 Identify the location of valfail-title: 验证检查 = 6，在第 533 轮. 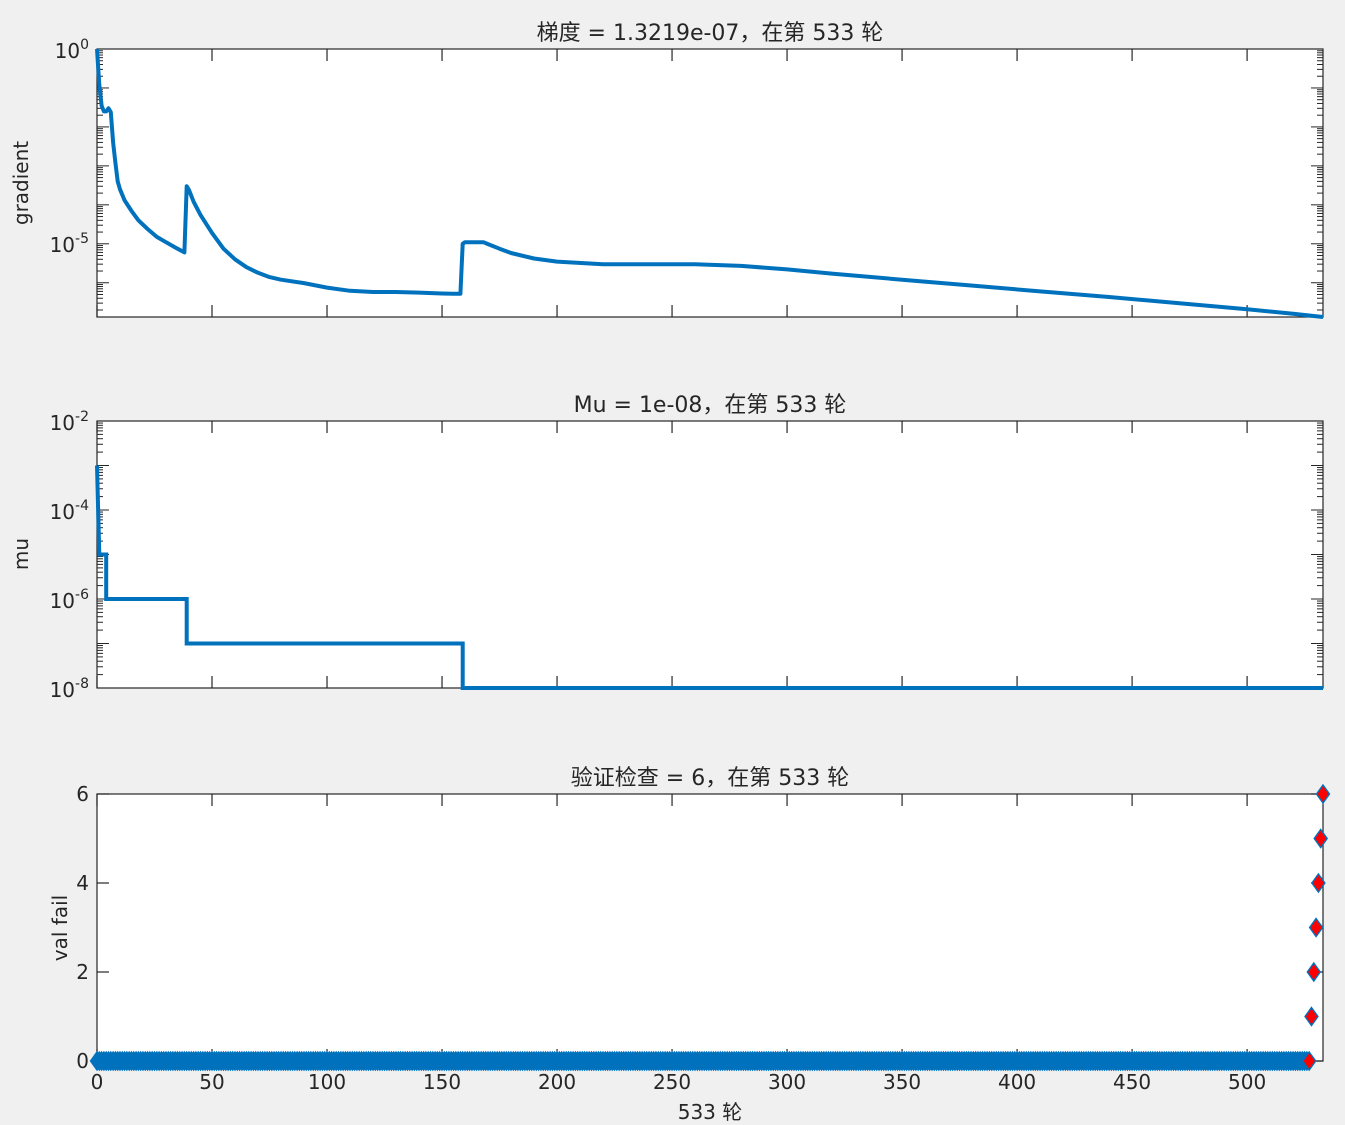
(710, 778).